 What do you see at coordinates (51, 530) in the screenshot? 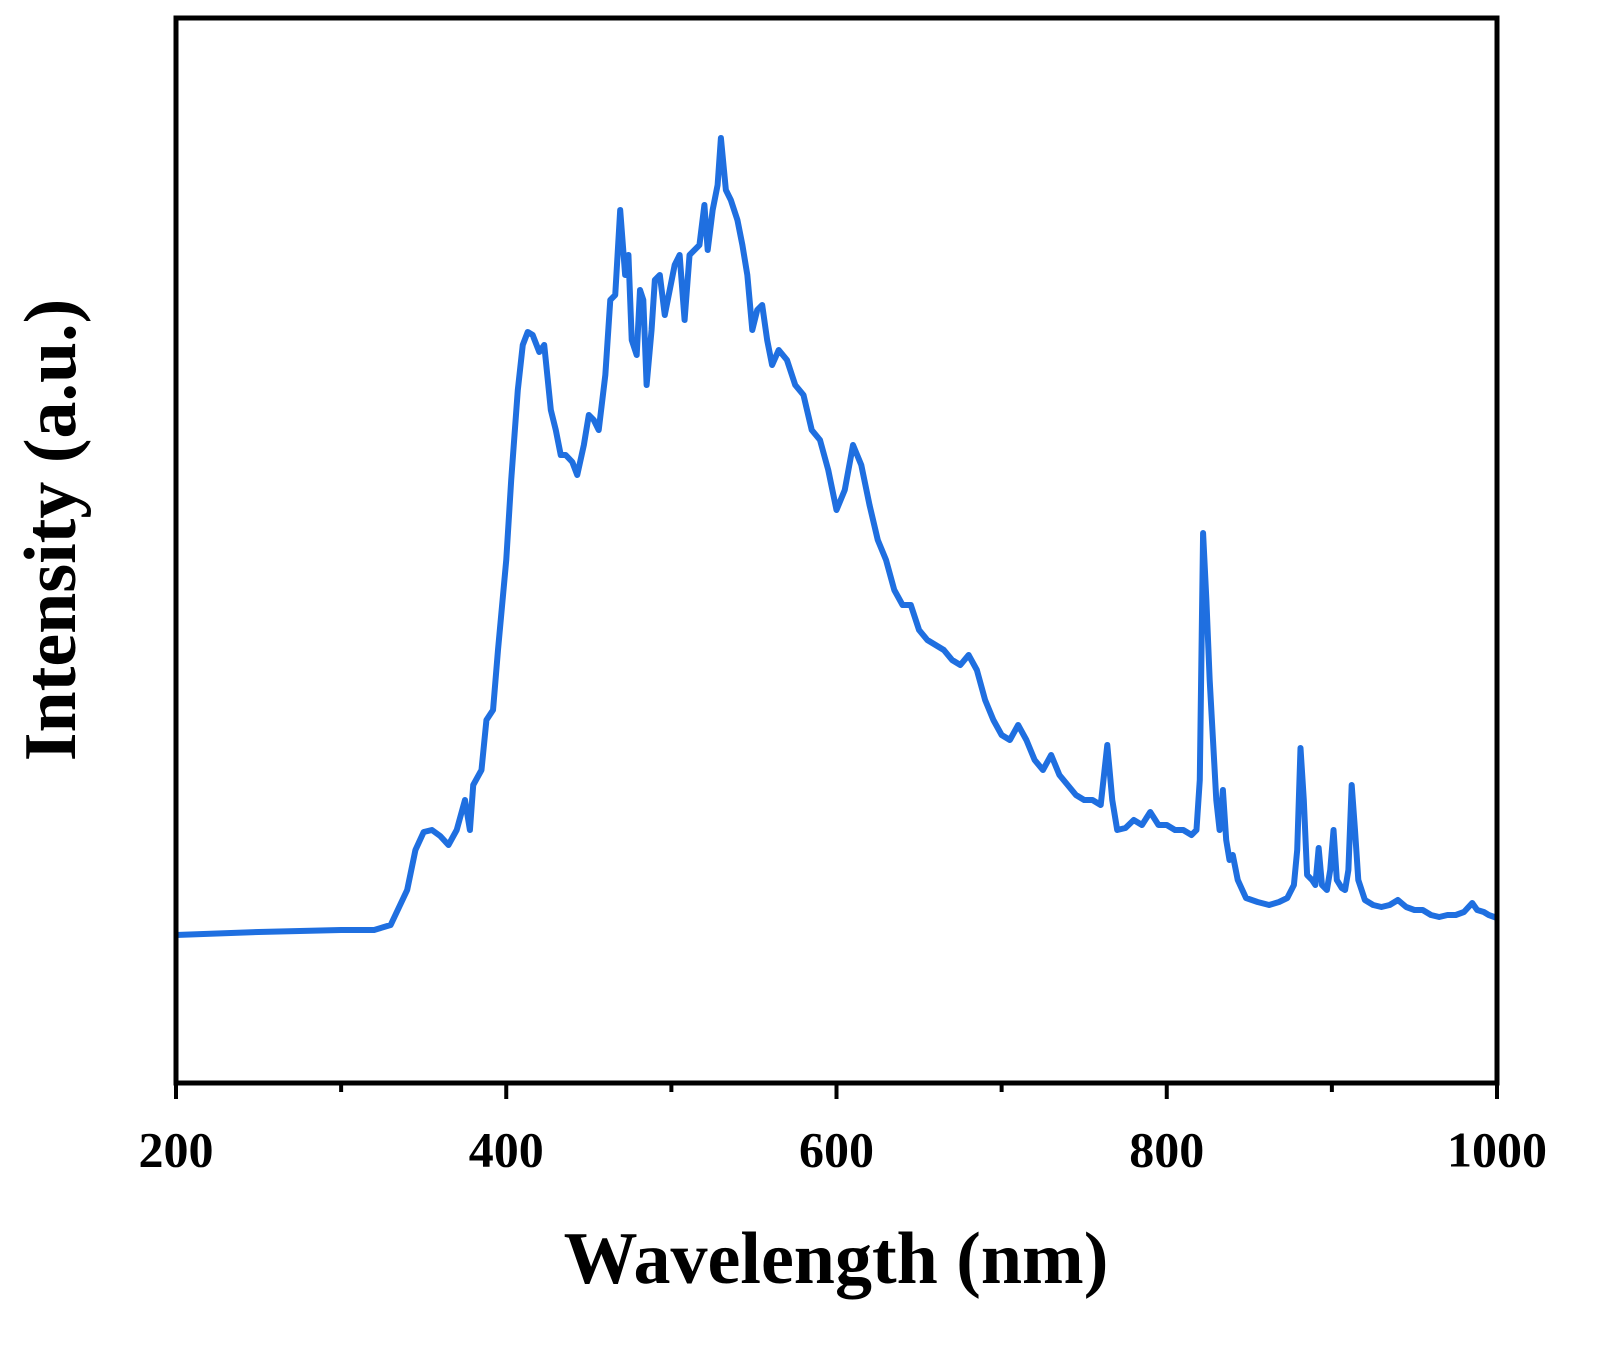
I see `y-axis-label: Intensity (a.u.)` at bounding box center [51, 530].